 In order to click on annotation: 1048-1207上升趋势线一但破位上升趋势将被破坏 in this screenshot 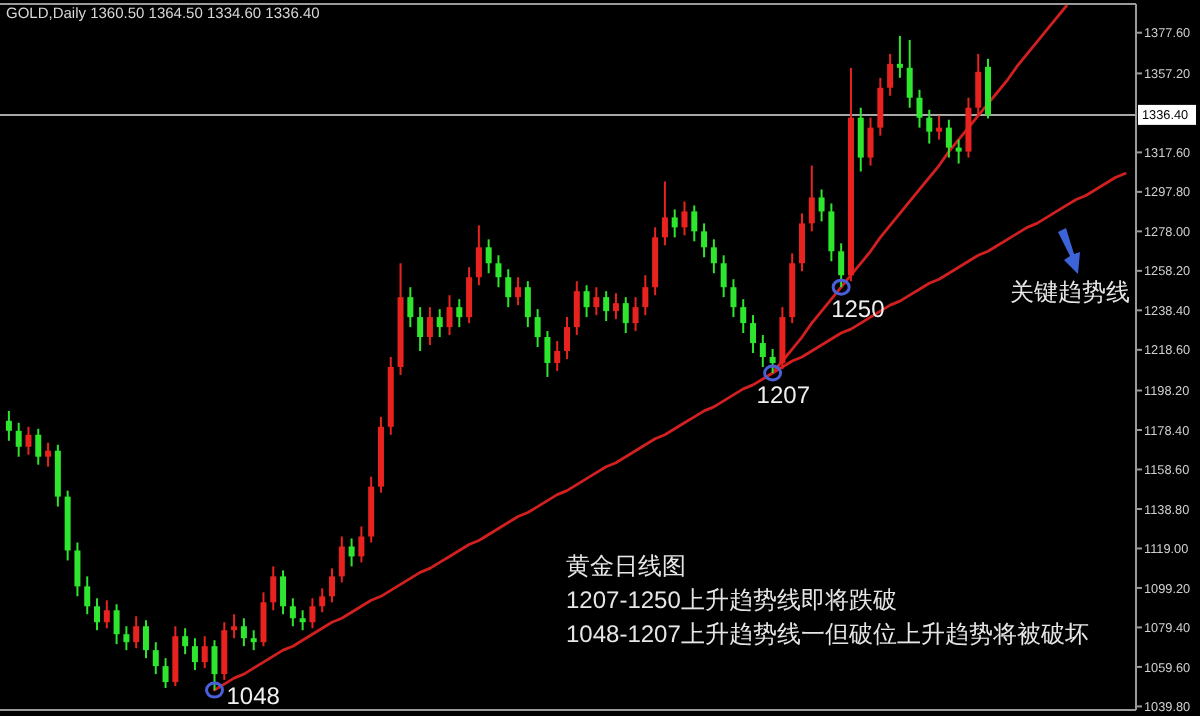, I will do `click(827, 634)`.